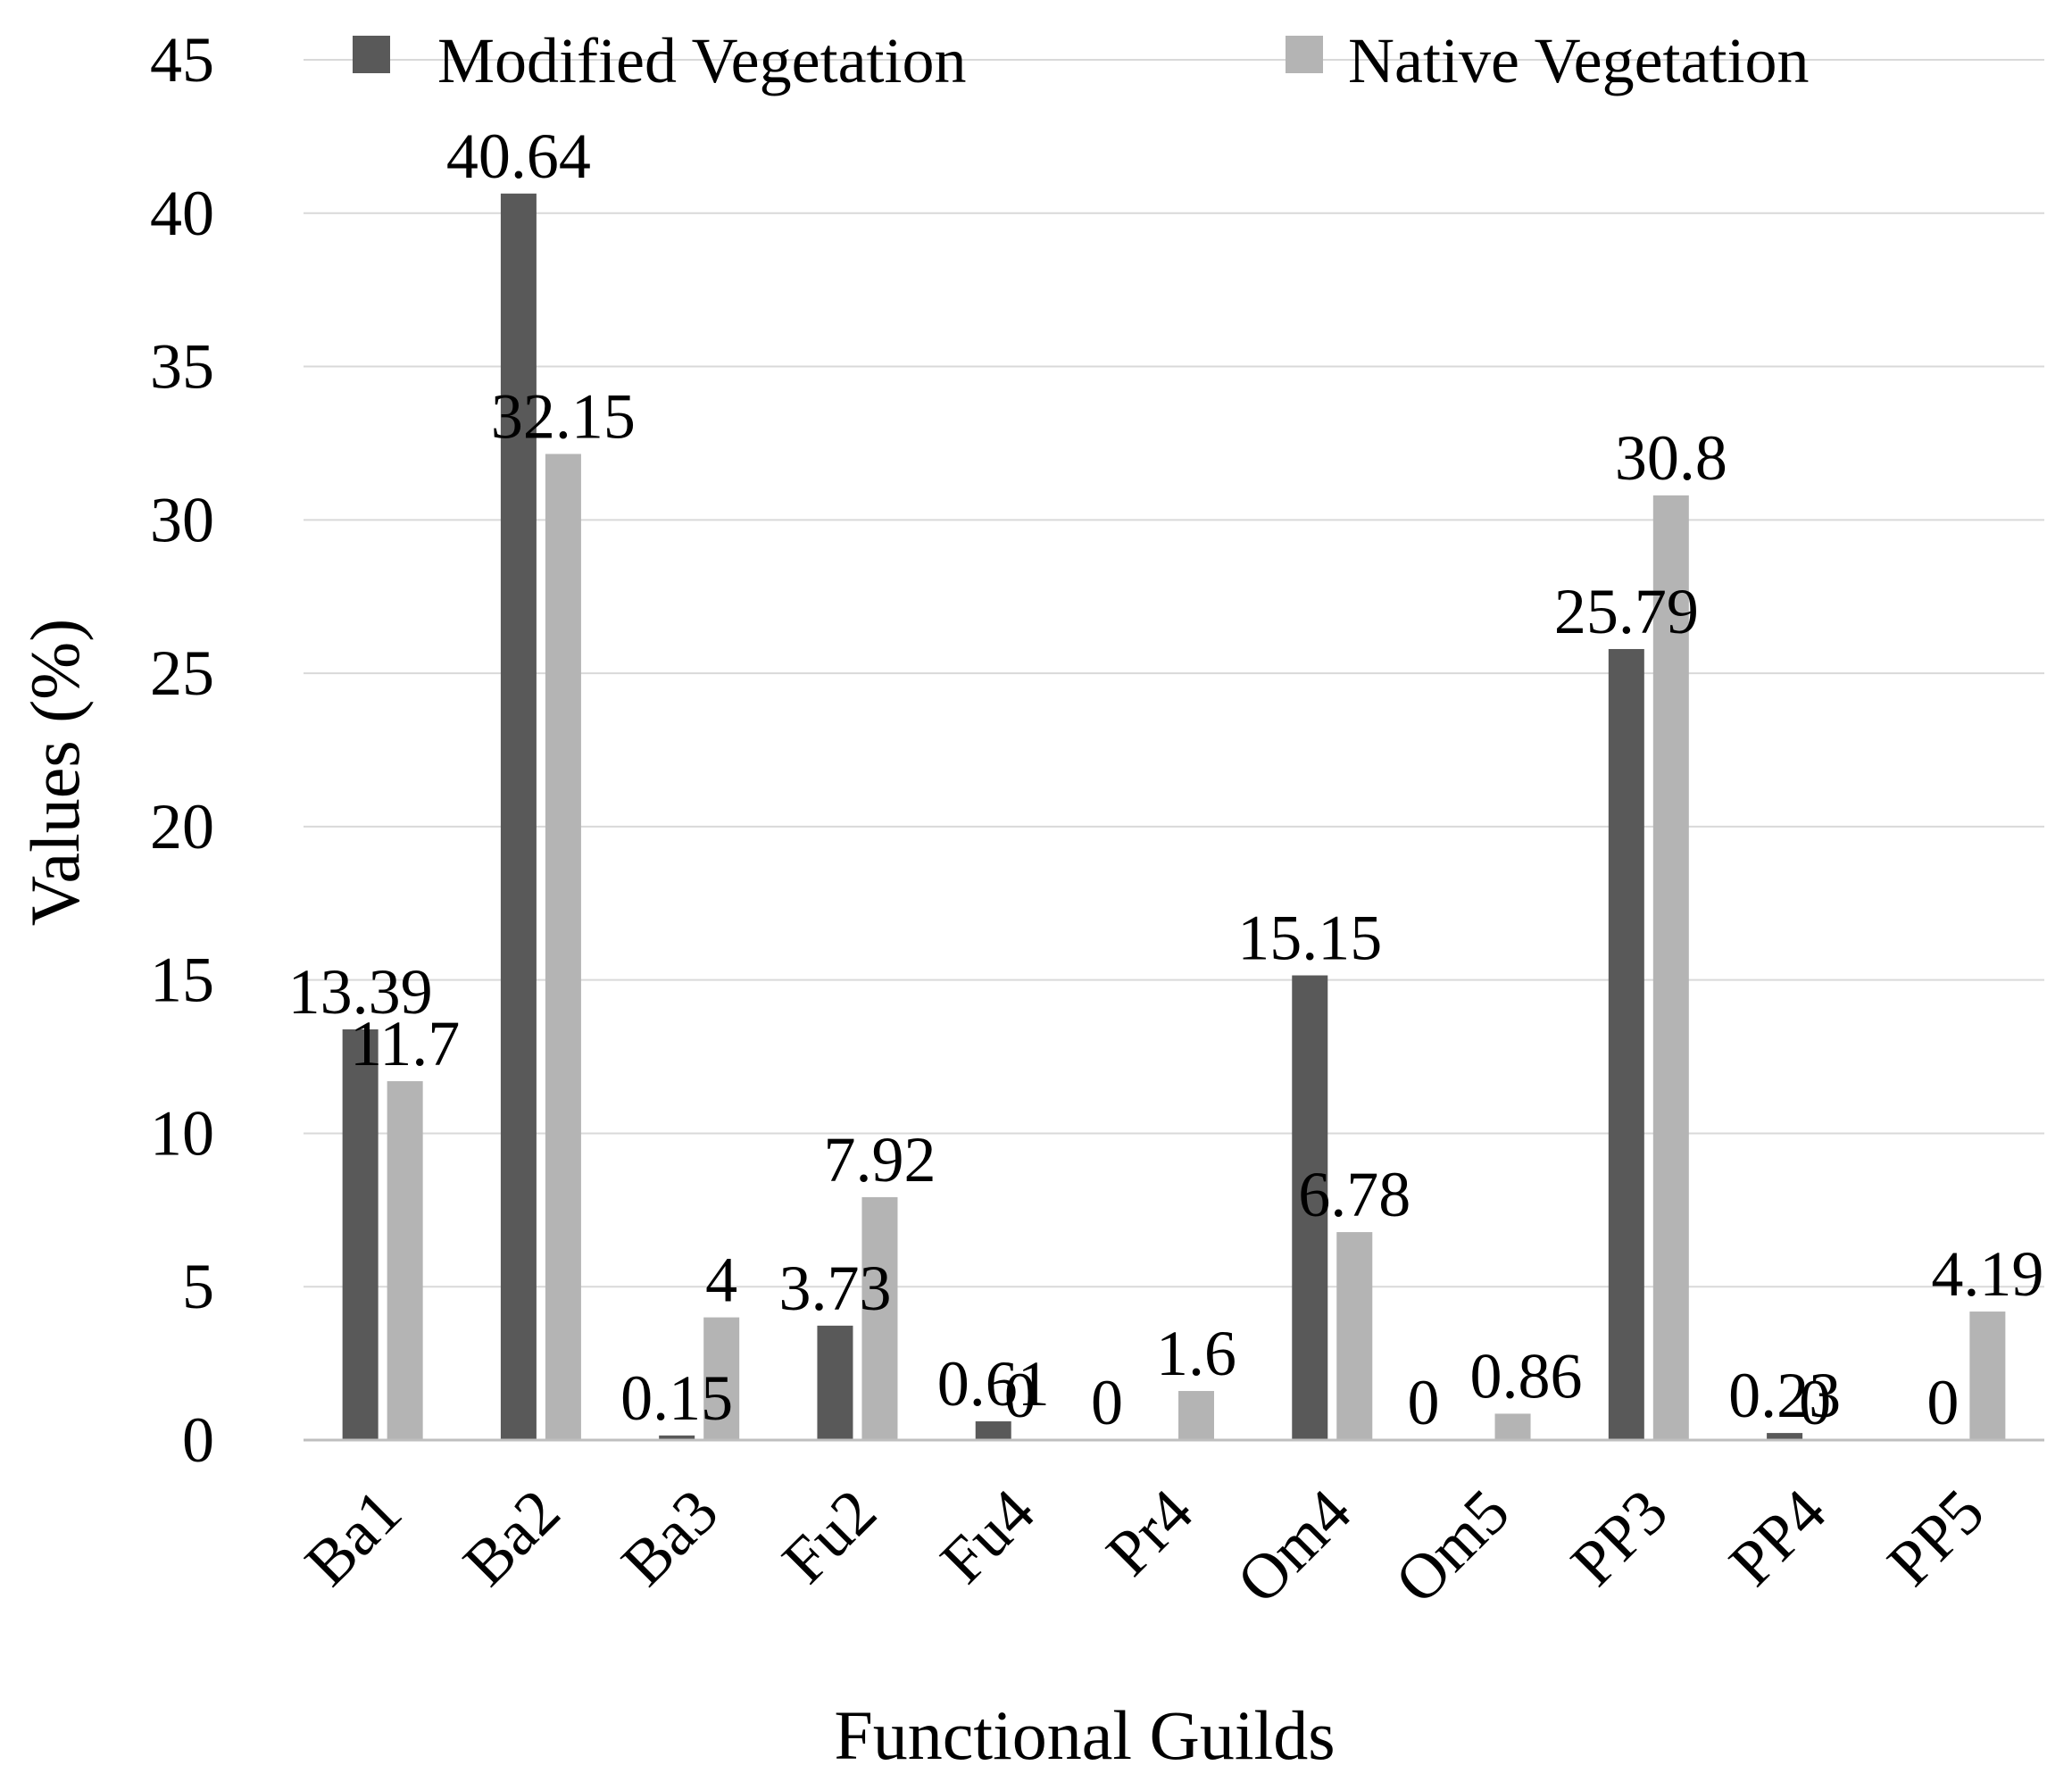  Describe the element at coordinates (518, 816) in the screenshot. I see `bar-modified-vegetation-ba2` at that location.